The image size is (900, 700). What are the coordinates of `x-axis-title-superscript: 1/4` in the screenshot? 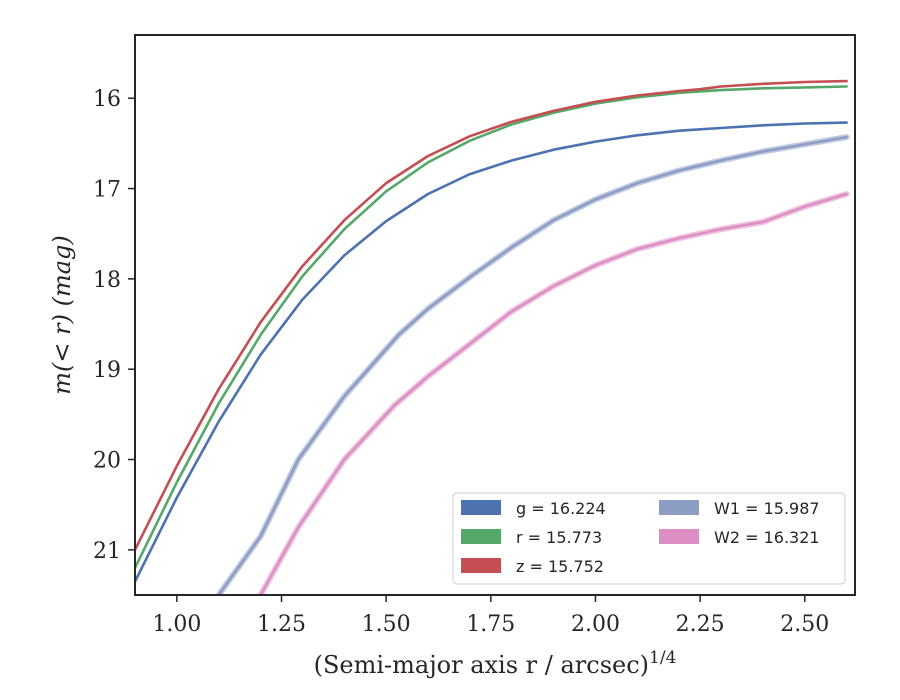 It's located at (662, 658).